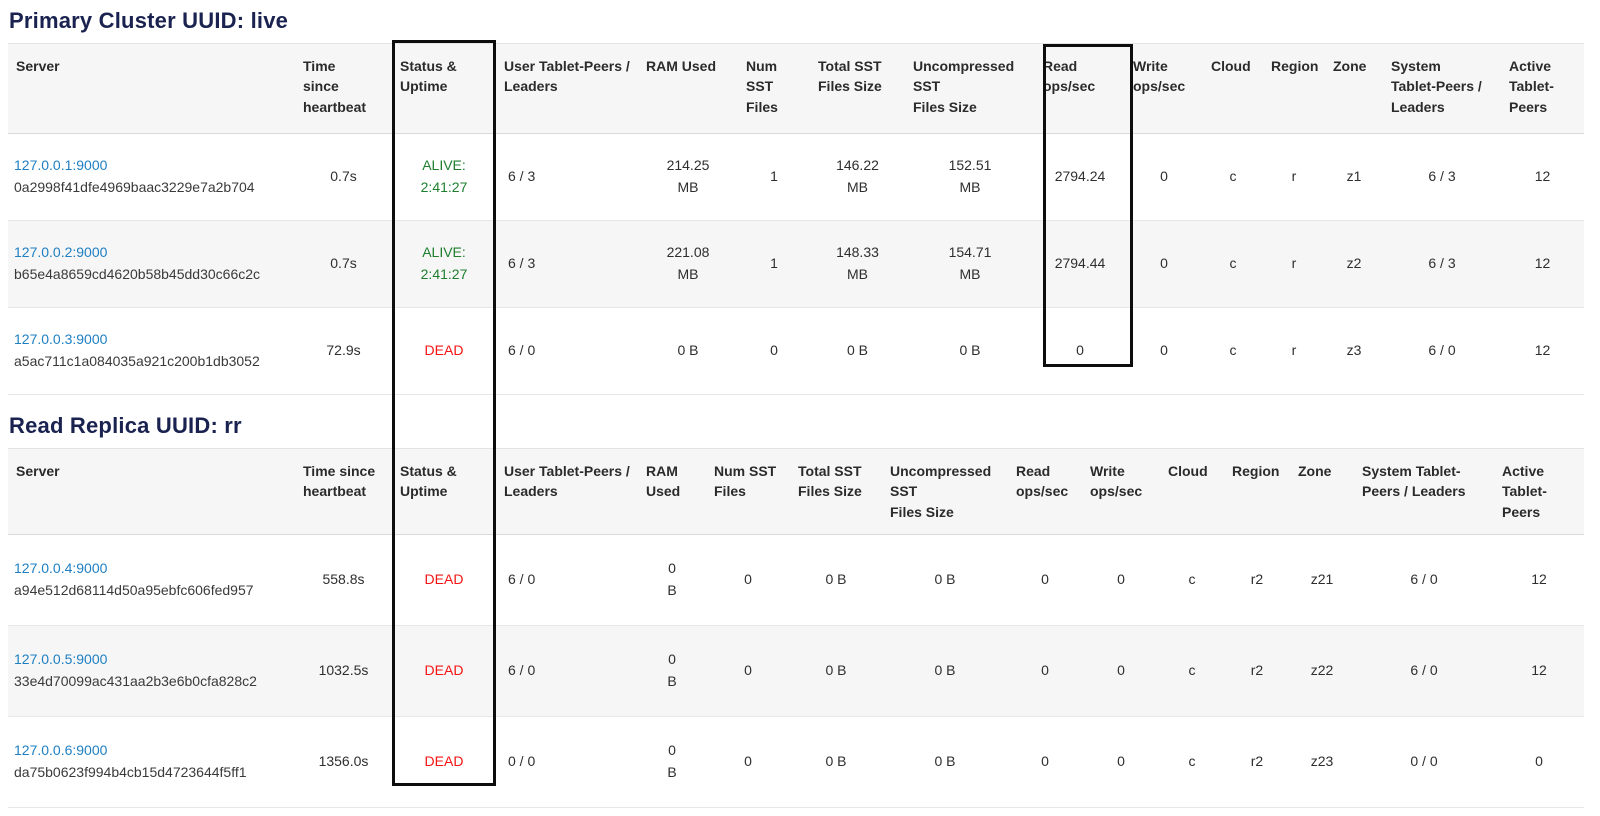 The image size is (1600, 816). Describe the element at coordinates (1424, 491) in the screenshot. I see `column-header-system-tablet-peers-leaders: System Tablet- Peers / Leaders` at that location.